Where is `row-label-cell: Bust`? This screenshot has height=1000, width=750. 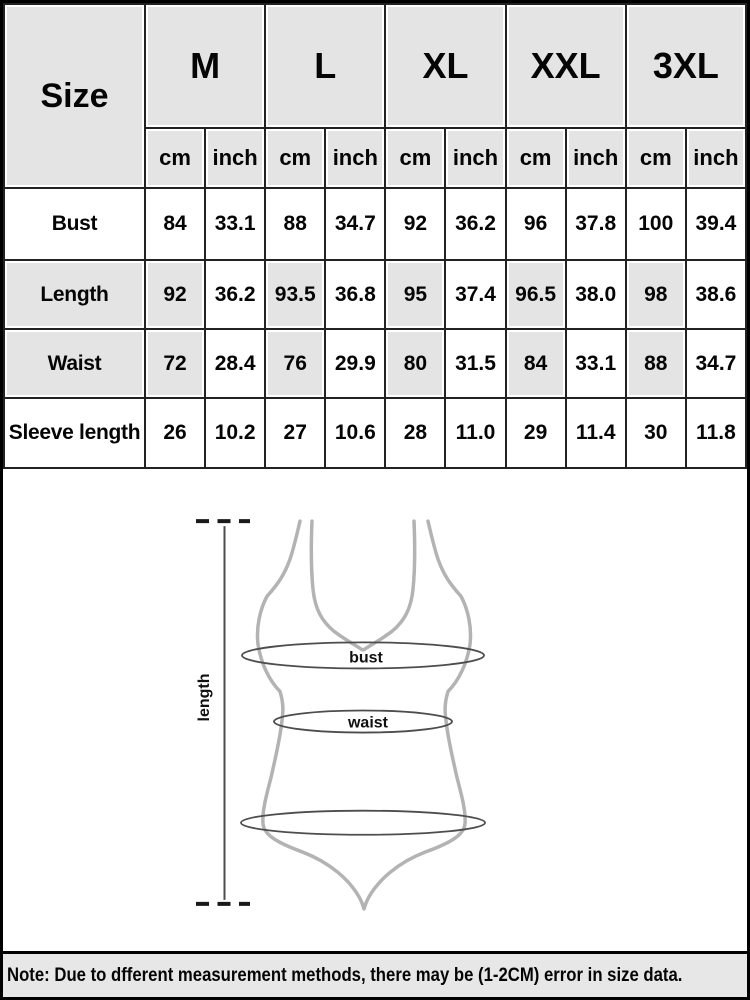
row-label-cell: Bust is located at coordinates (74, 224).